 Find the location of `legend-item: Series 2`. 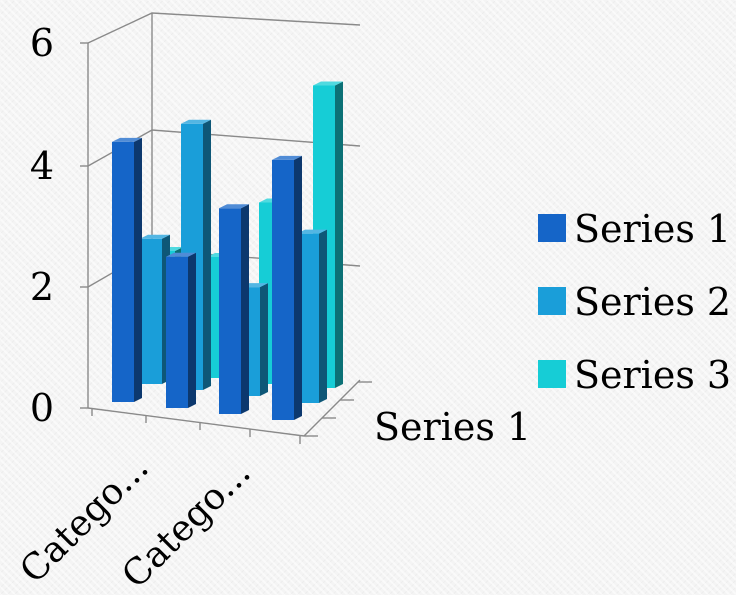

legend-item: Series 2 is located at coordinates (634, 302).